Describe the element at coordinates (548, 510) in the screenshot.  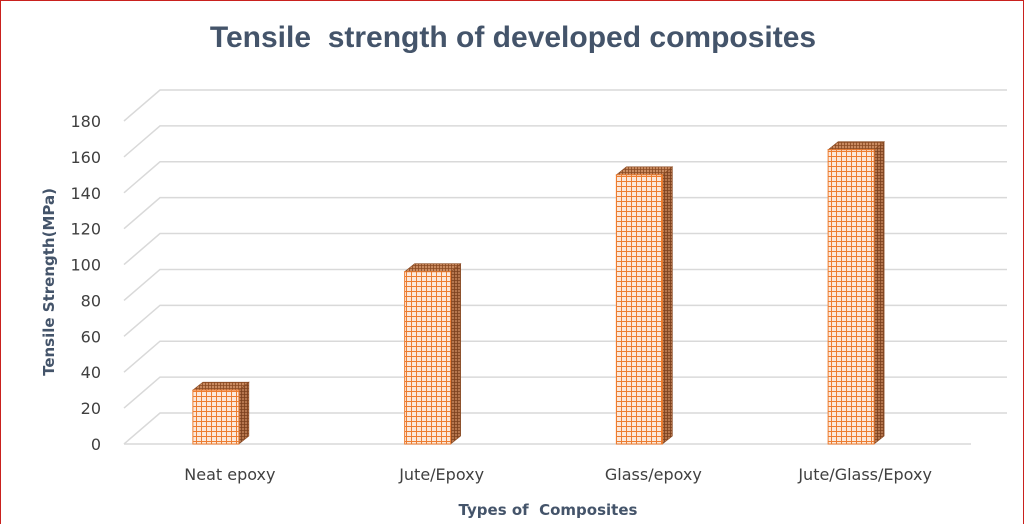
I see `x-axis-title: Types of Composites` at that location.